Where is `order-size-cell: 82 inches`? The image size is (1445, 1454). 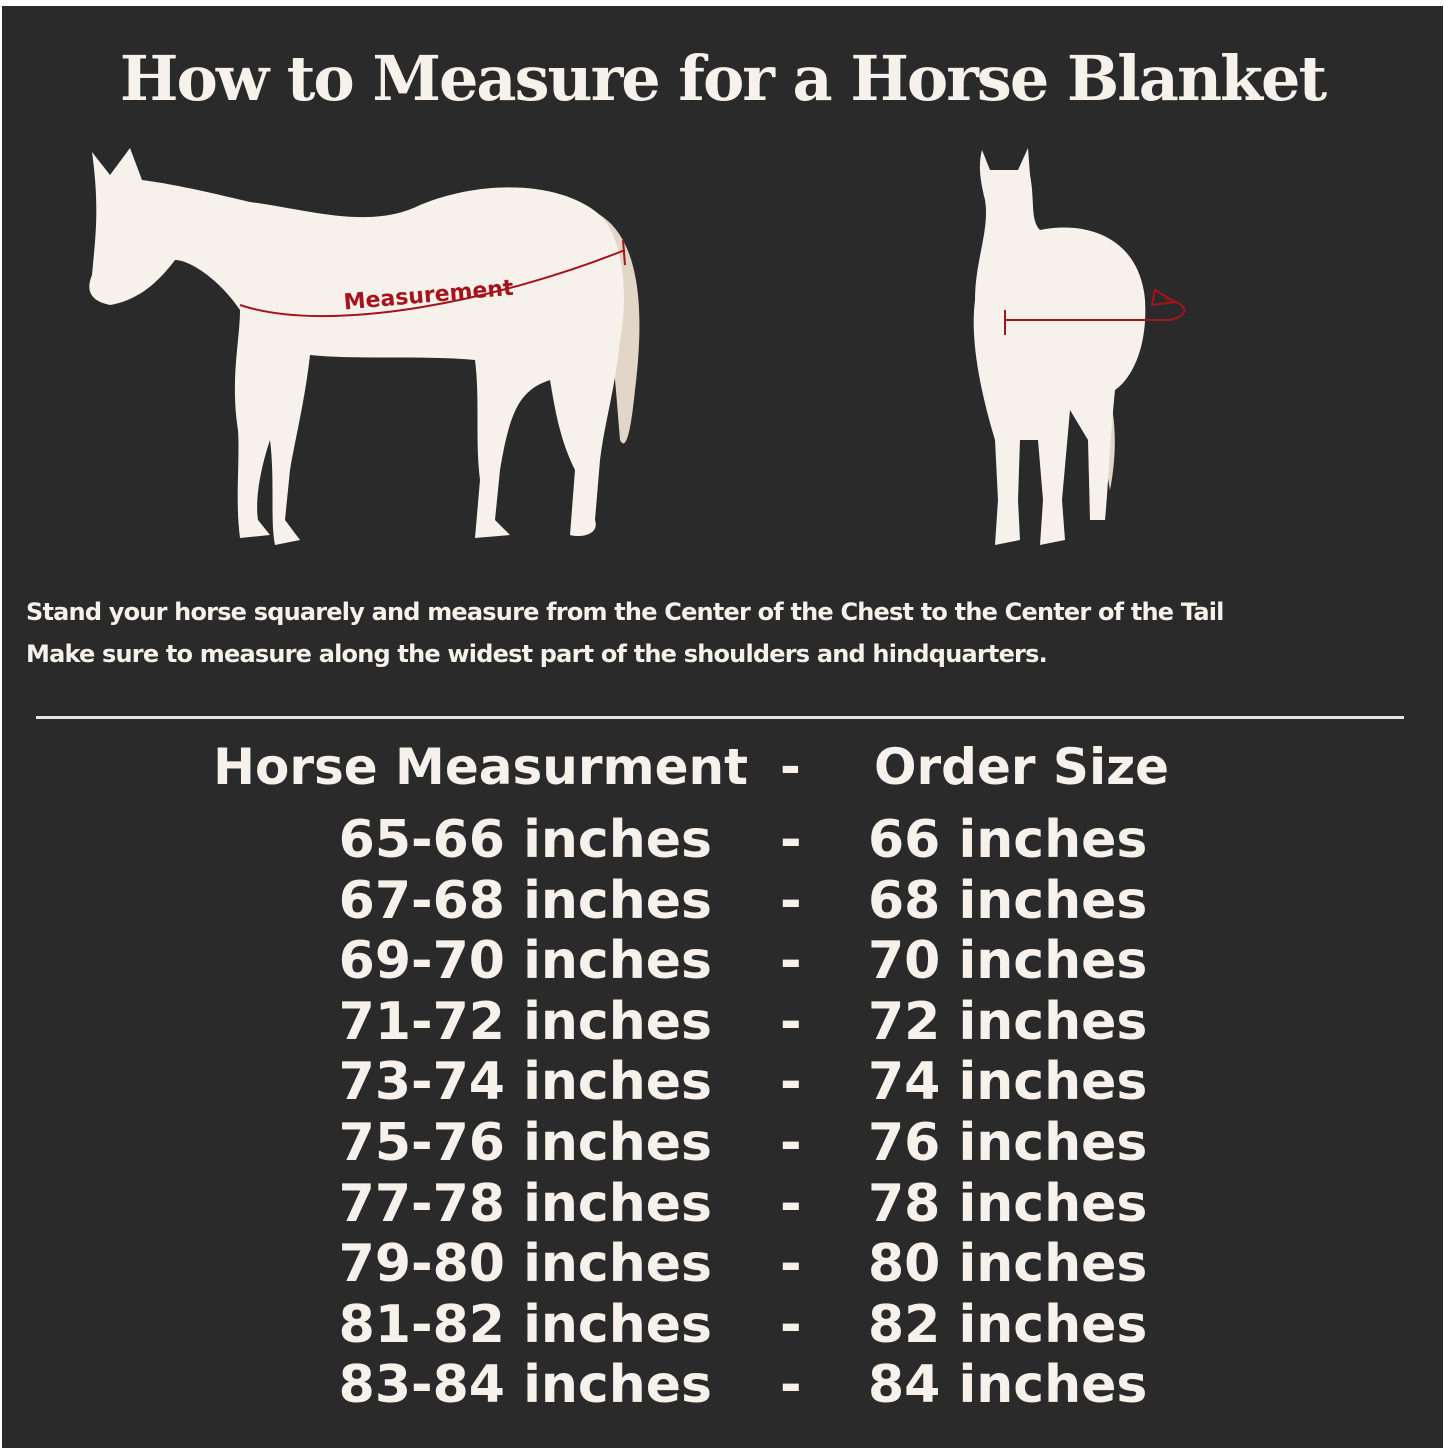
order-size-cell: 82 inches is located at coordinates (1008, 1324).